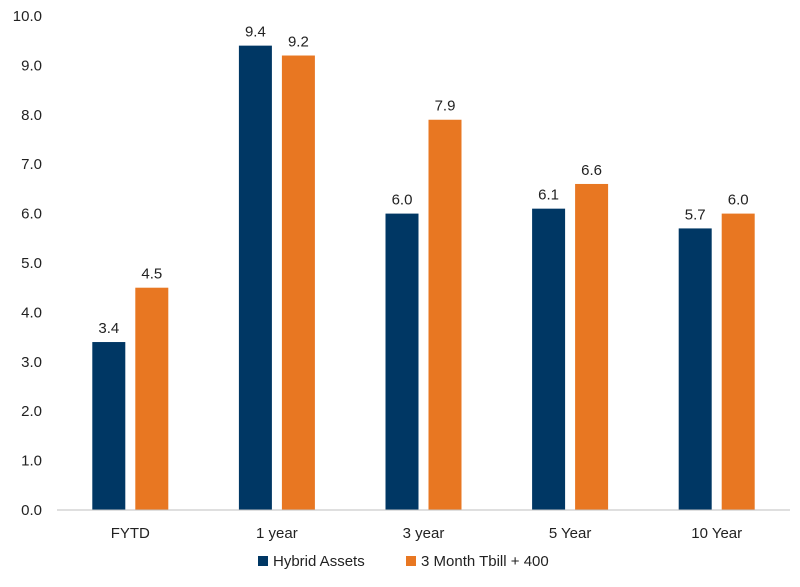 This screenshot has width=800, height=587. Describe the element at coordinates (130, 533) in the screenshot. I see `x-category-label: FYTD` at that location.